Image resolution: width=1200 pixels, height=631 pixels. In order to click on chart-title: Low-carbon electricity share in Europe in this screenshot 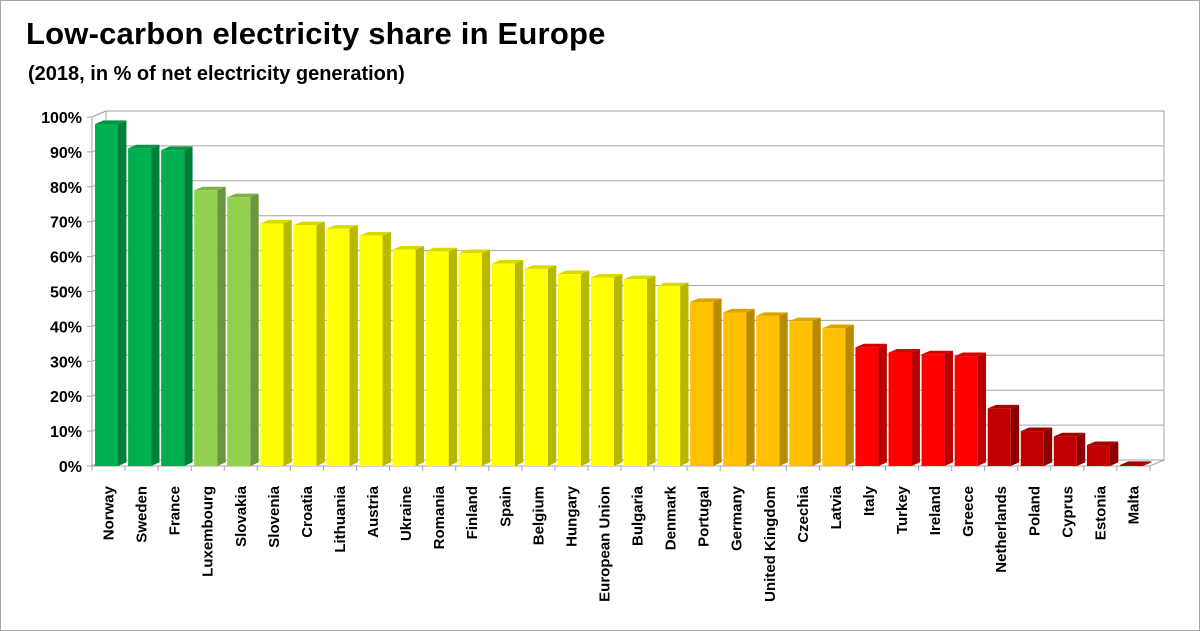, I will do `click(316, 33)`.